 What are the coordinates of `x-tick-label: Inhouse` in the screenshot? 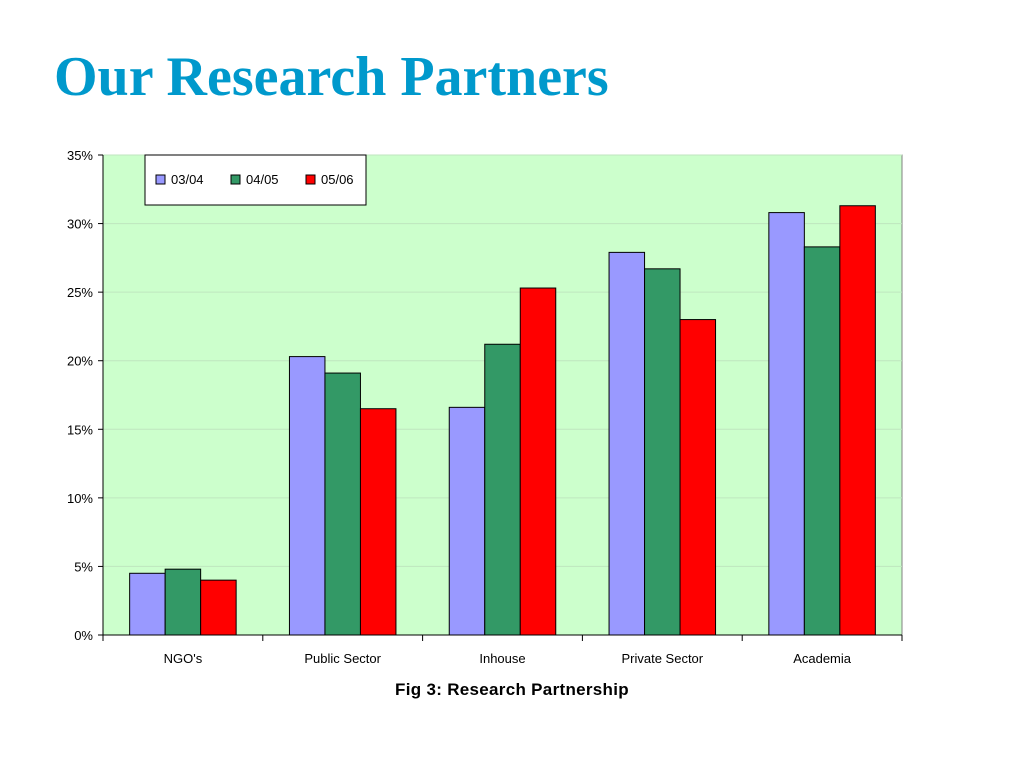 It's located at (502, 658).